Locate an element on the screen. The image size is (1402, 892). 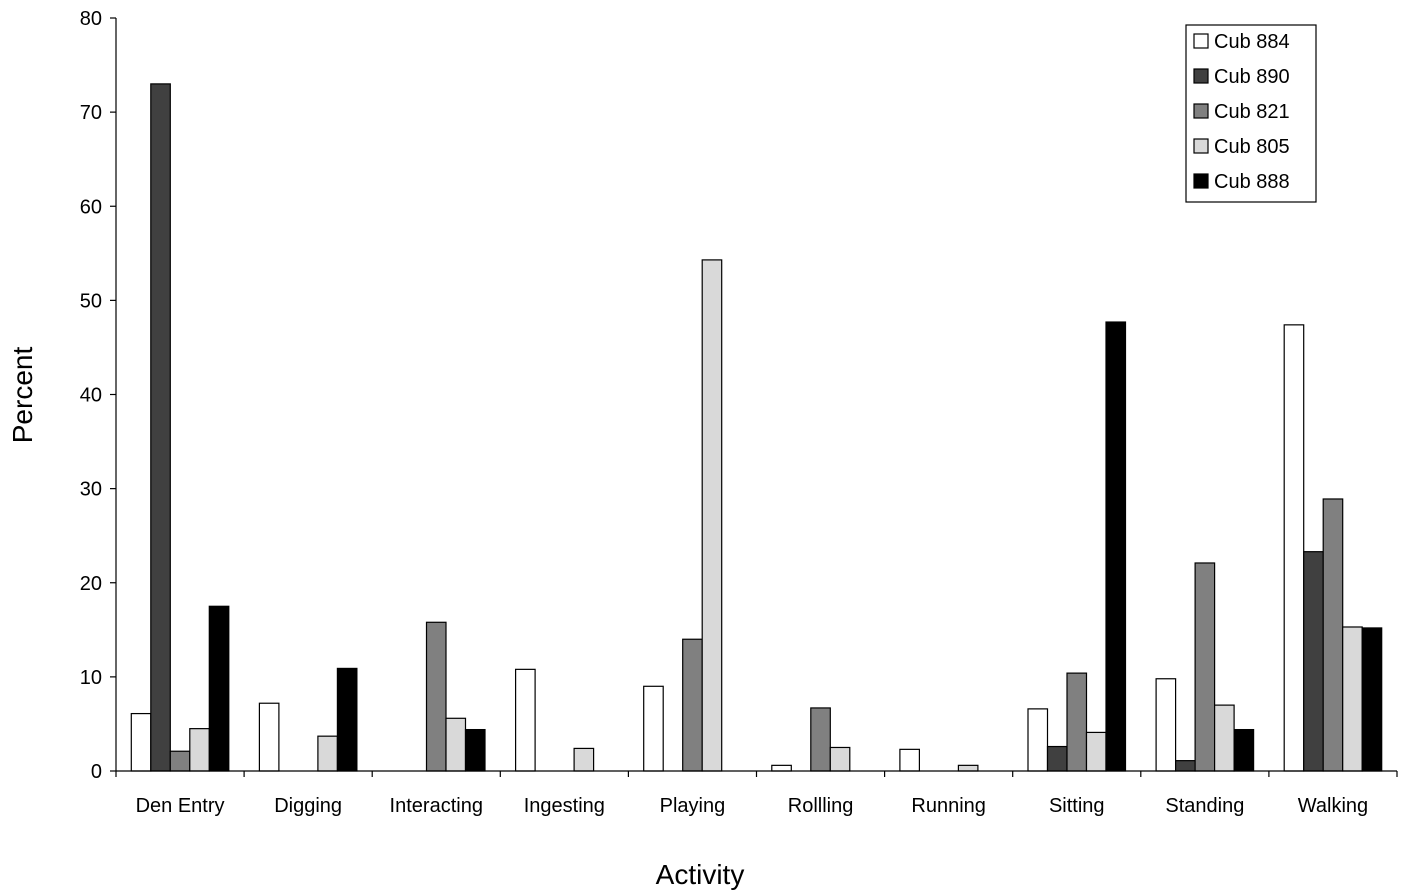
x-axis-title: Activity is located at coordinates (700, 874).